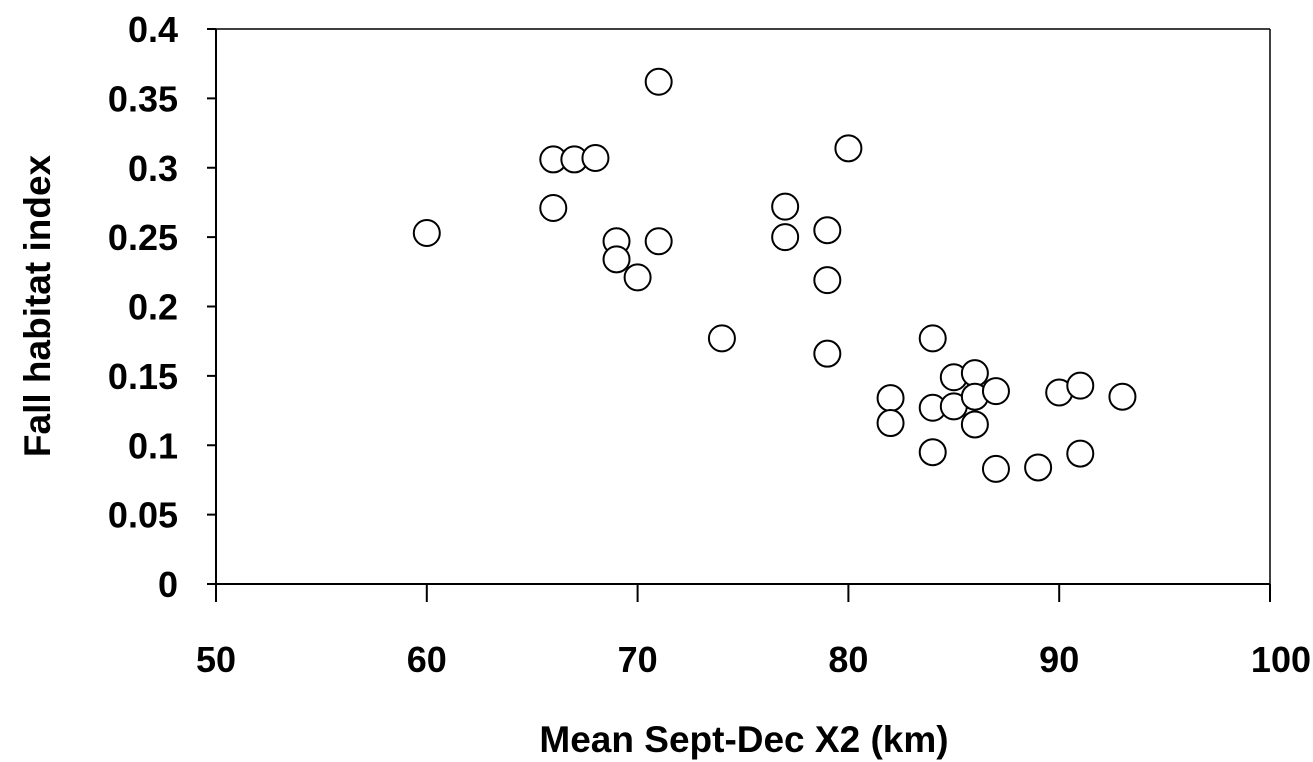 The width and height of the screenshot is (1313, 762). What do you see at coordinates (153, 307) in the screenshot?
I see `y-tick-label: 0.2` at bounding box center [153, 307].